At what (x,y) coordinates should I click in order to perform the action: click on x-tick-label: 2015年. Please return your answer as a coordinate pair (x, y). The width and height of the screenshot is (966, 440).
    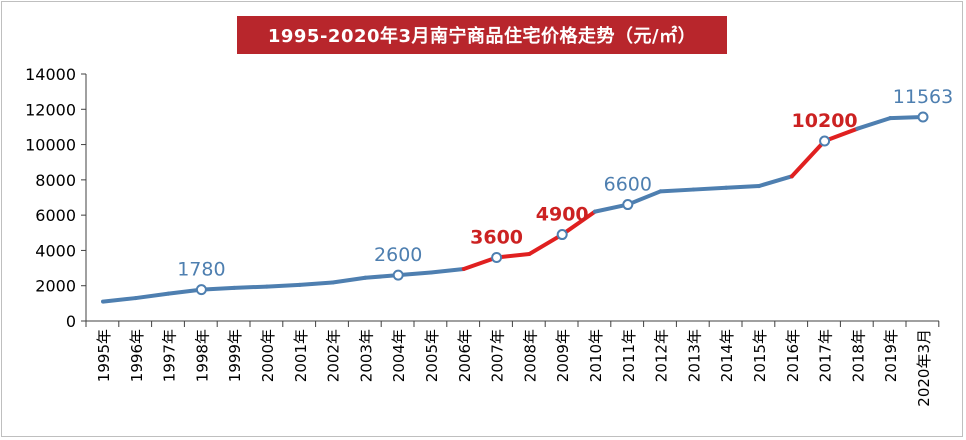
    Looking at the image, I should click on (760, 355).